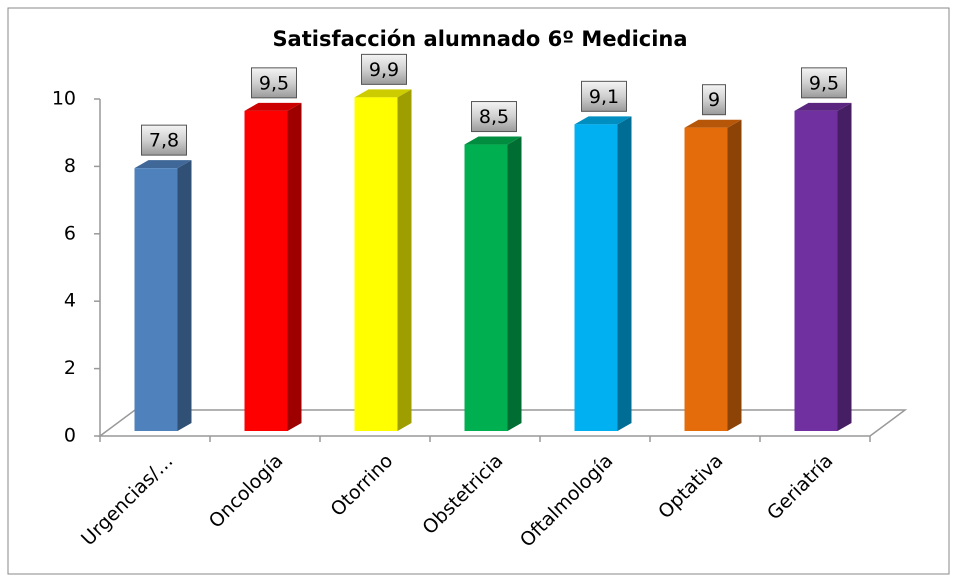  I want to click on y-tick-label: 10, so click(64, 99).